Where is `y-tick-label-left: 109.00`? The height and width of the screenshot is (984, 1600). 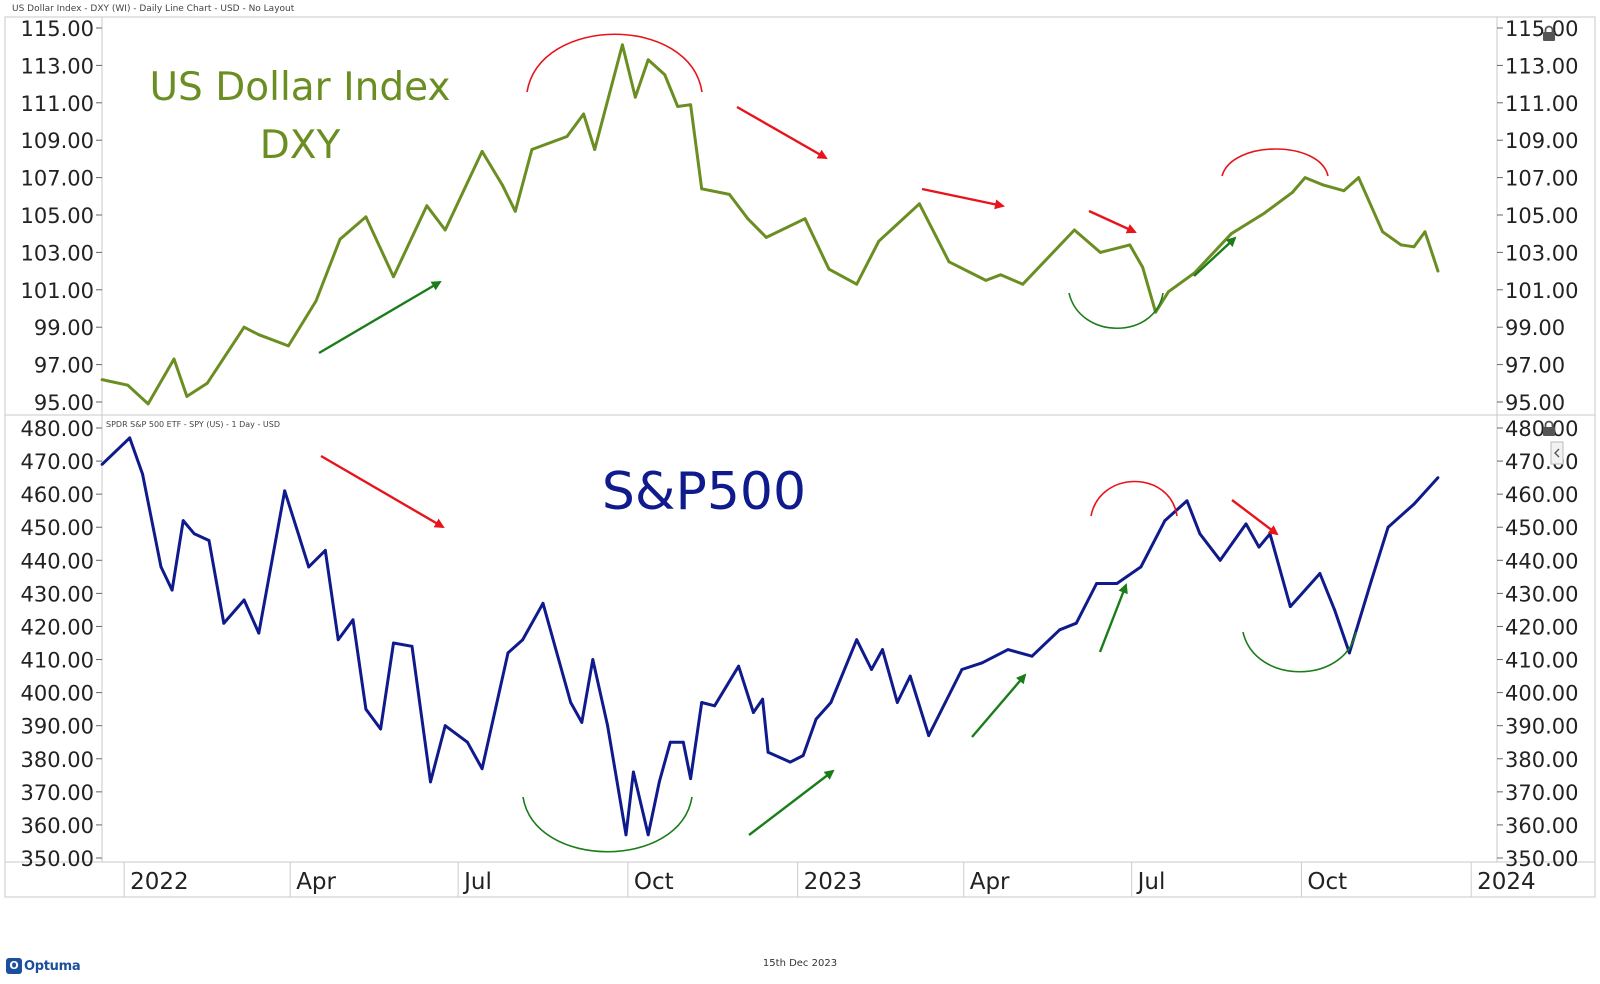
y-tick-label-left: 109.00 is located at coordinates (57, 141).